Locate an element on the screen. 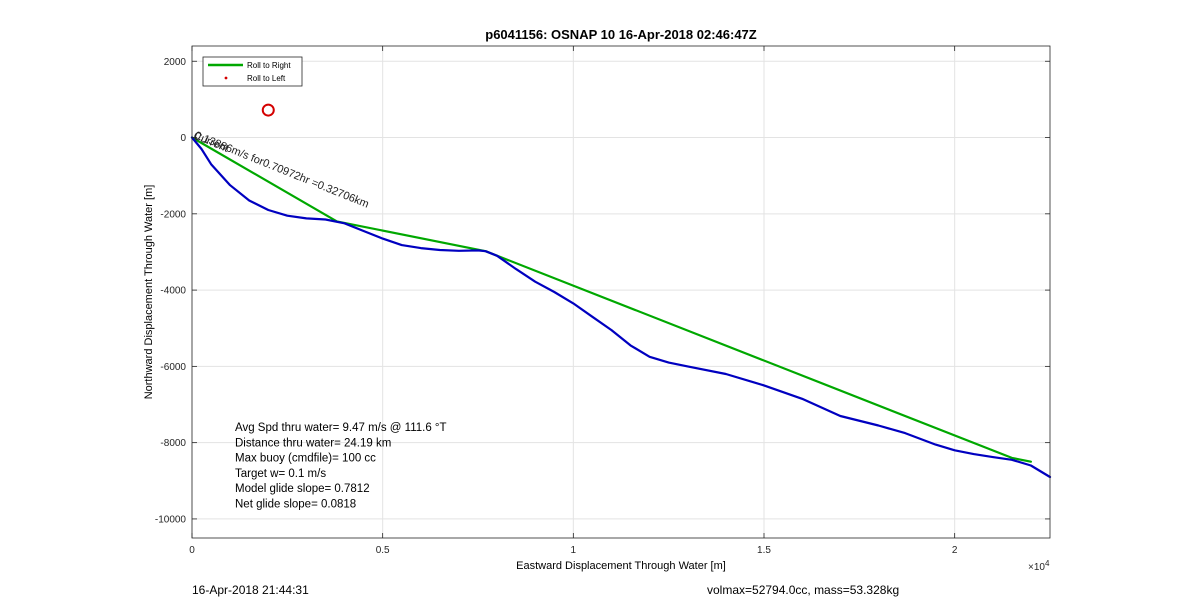 This screenshot has height=606, width=1200. y-tick-label: 2000 is located at coordinates (175, 62).